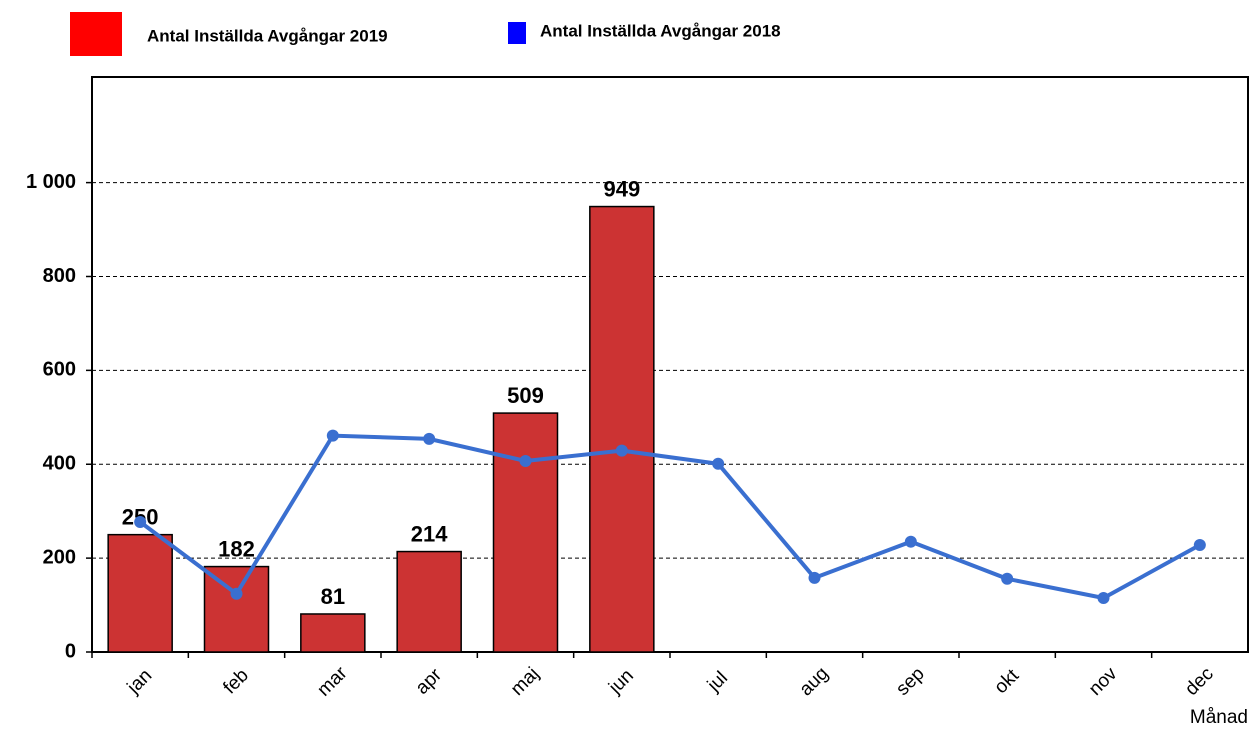 The image size is (1253, 729). I want to click on legend-label: Antal Inställda Avgångar 2018, so click(660, 30).